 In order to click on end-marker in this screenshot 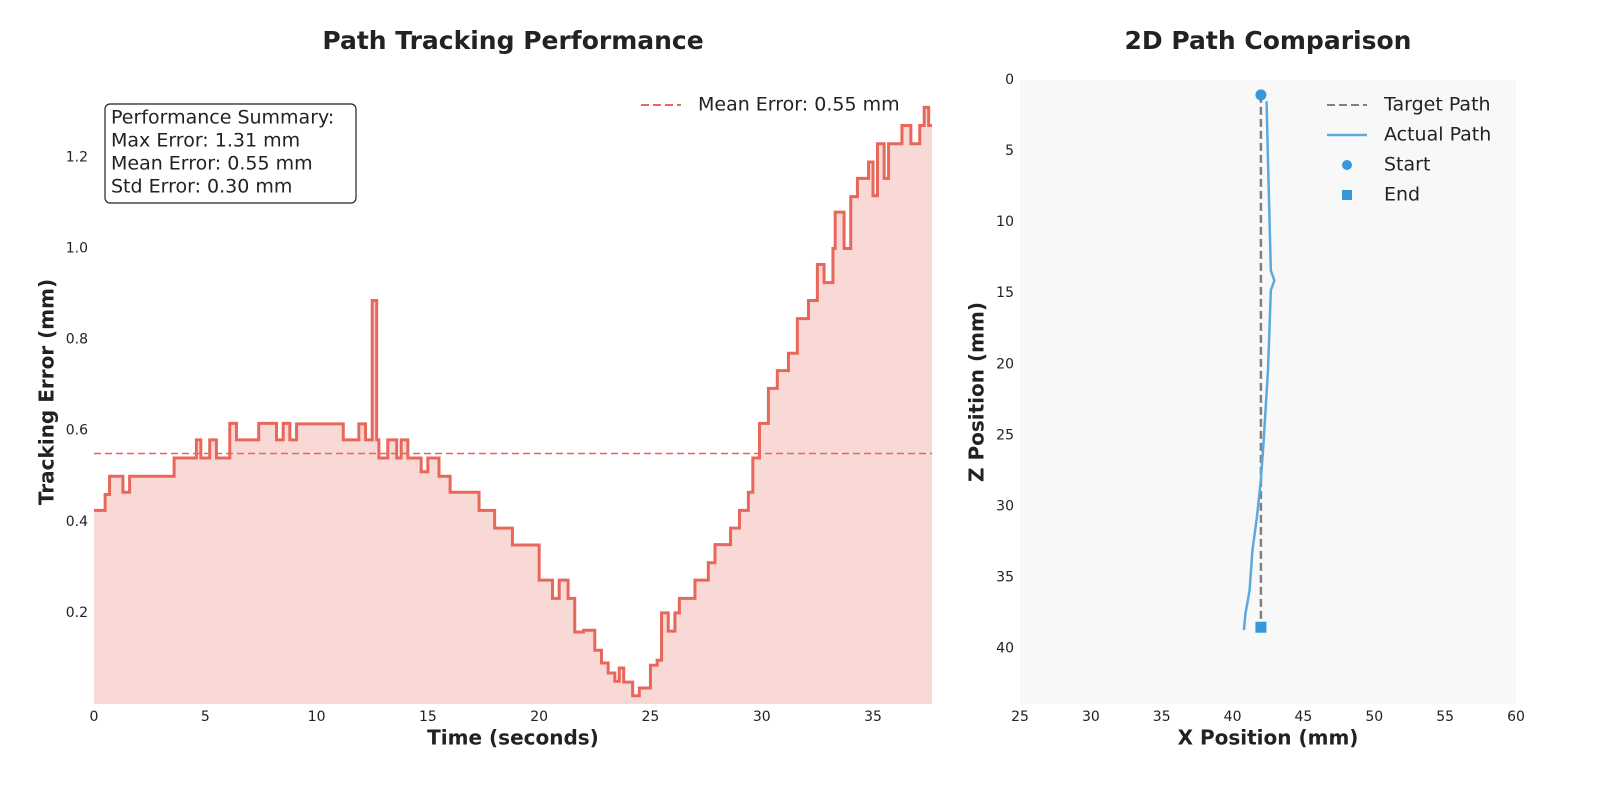, I will do `click(1261, 627)`.